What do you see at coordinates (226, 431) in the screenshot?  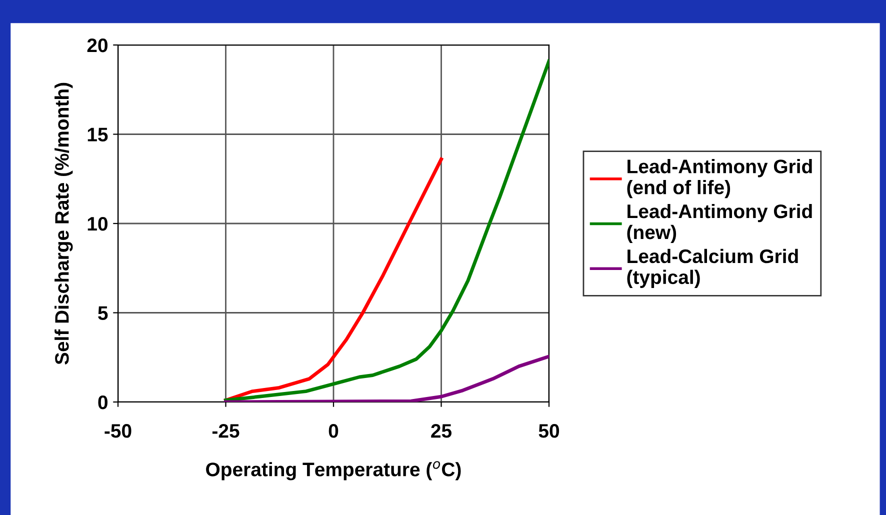 I see `x-tick-label: -25` at bounding box center [226, 431].